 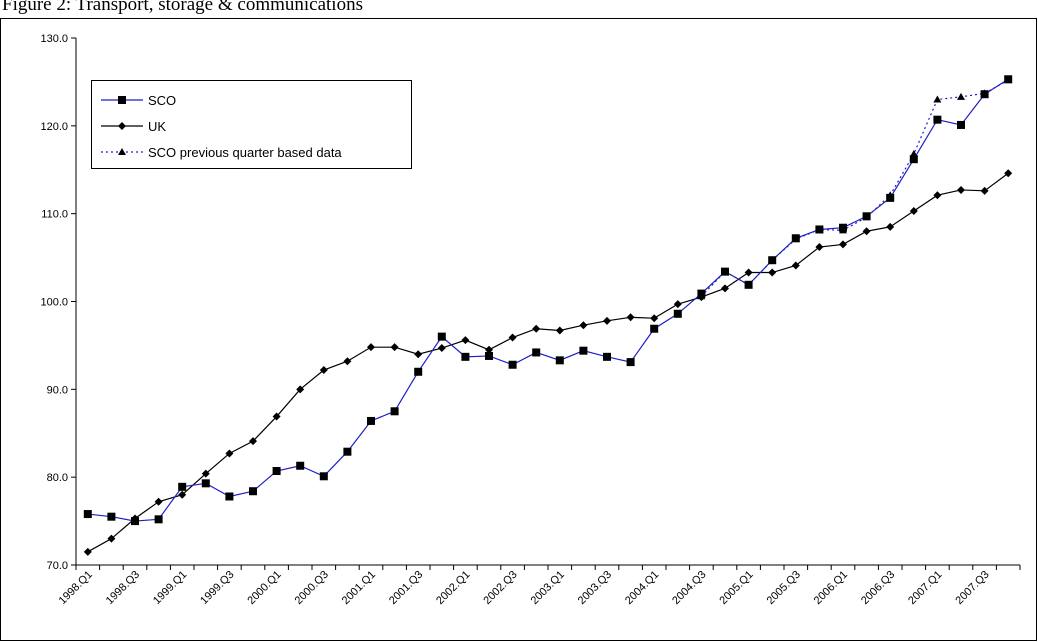 I want to click on legend-entry: UK, so click(x=157, y=126).